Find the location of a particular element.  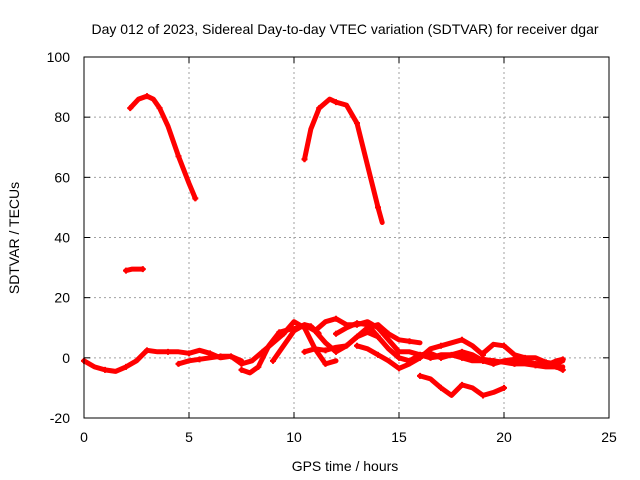

y-tick-label: 60 is located at coordinates (62, 177).